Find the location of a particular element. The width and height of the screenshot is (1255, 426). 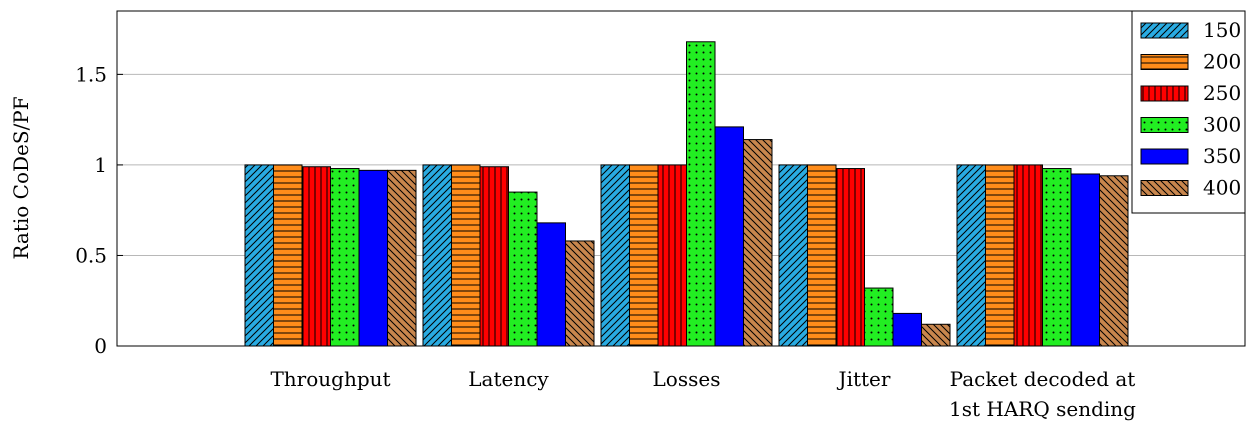

x-category-label: 1st HARQ sending is located at coordinates (1042, 409).